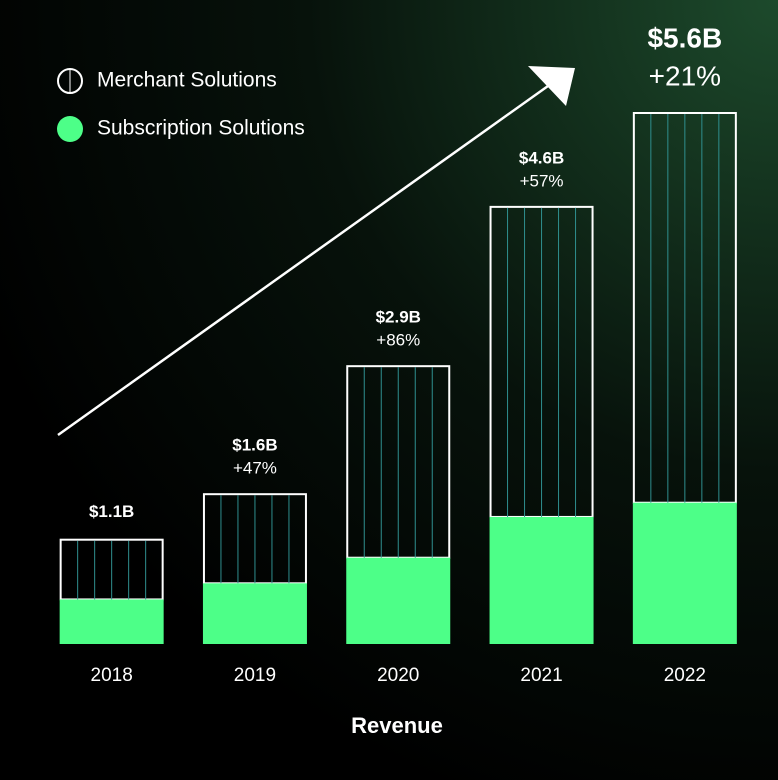 This screenshot has width=778, height=780. What do you see at coordinates (684, 37) in the screenshot?
I see `total-label: $5.6B` at bounding box center [684, 37].